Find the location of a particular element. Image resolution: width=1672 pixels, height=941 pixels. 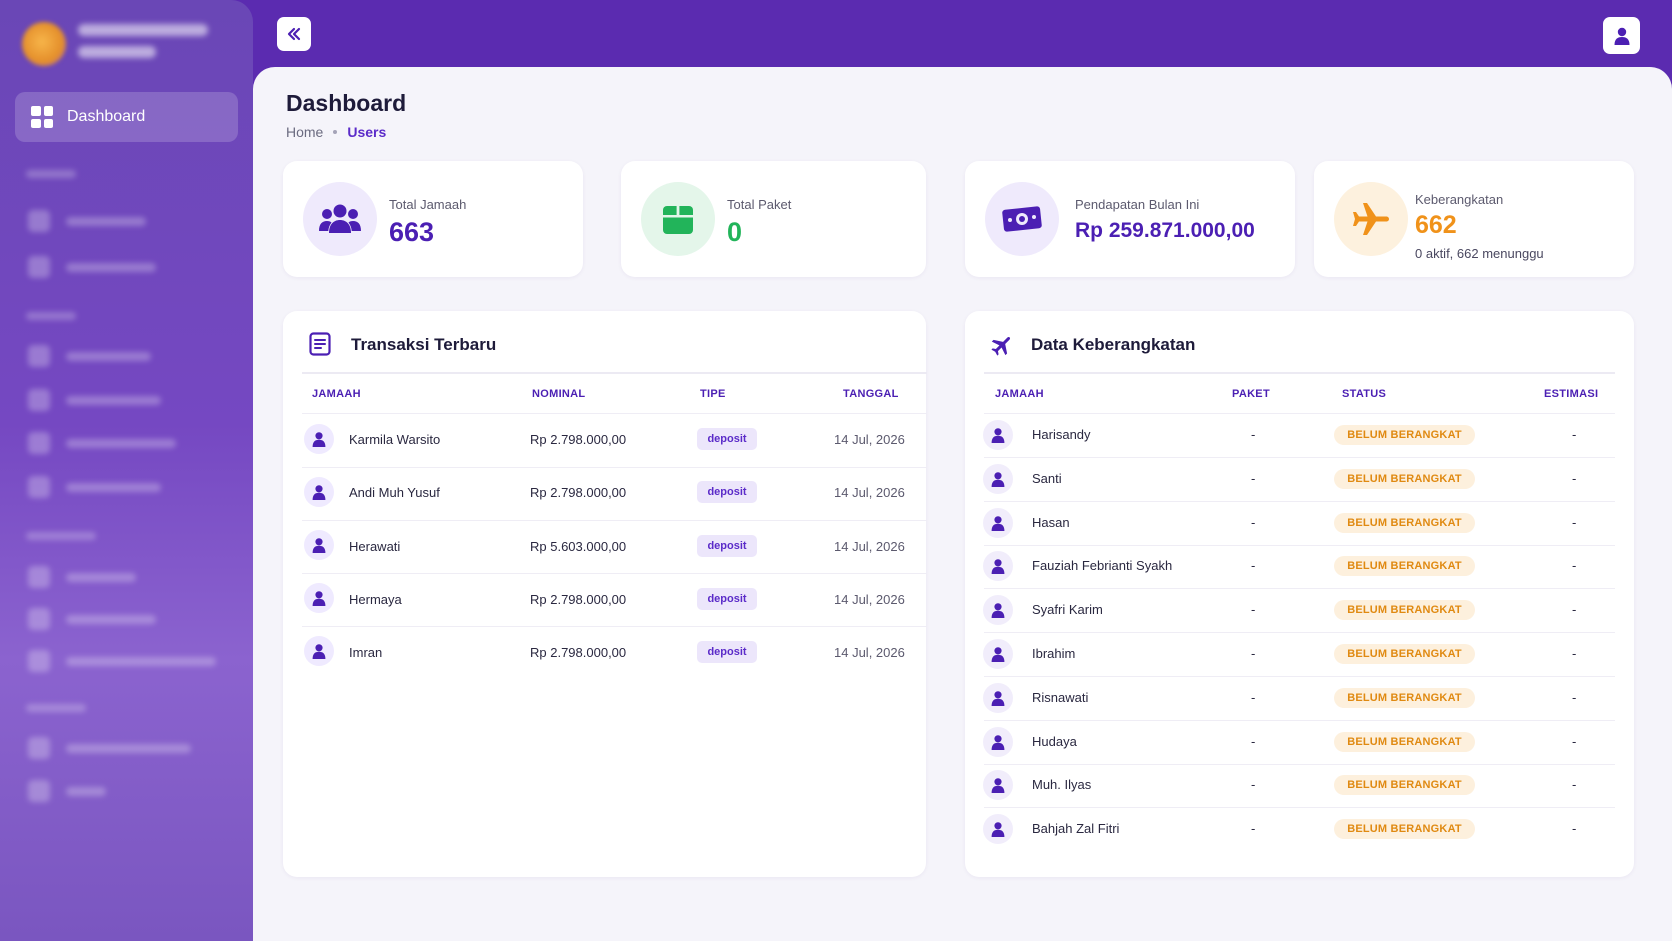

stat-card-total-paket: Total Paket 0 is located at coordinates (773, 219).